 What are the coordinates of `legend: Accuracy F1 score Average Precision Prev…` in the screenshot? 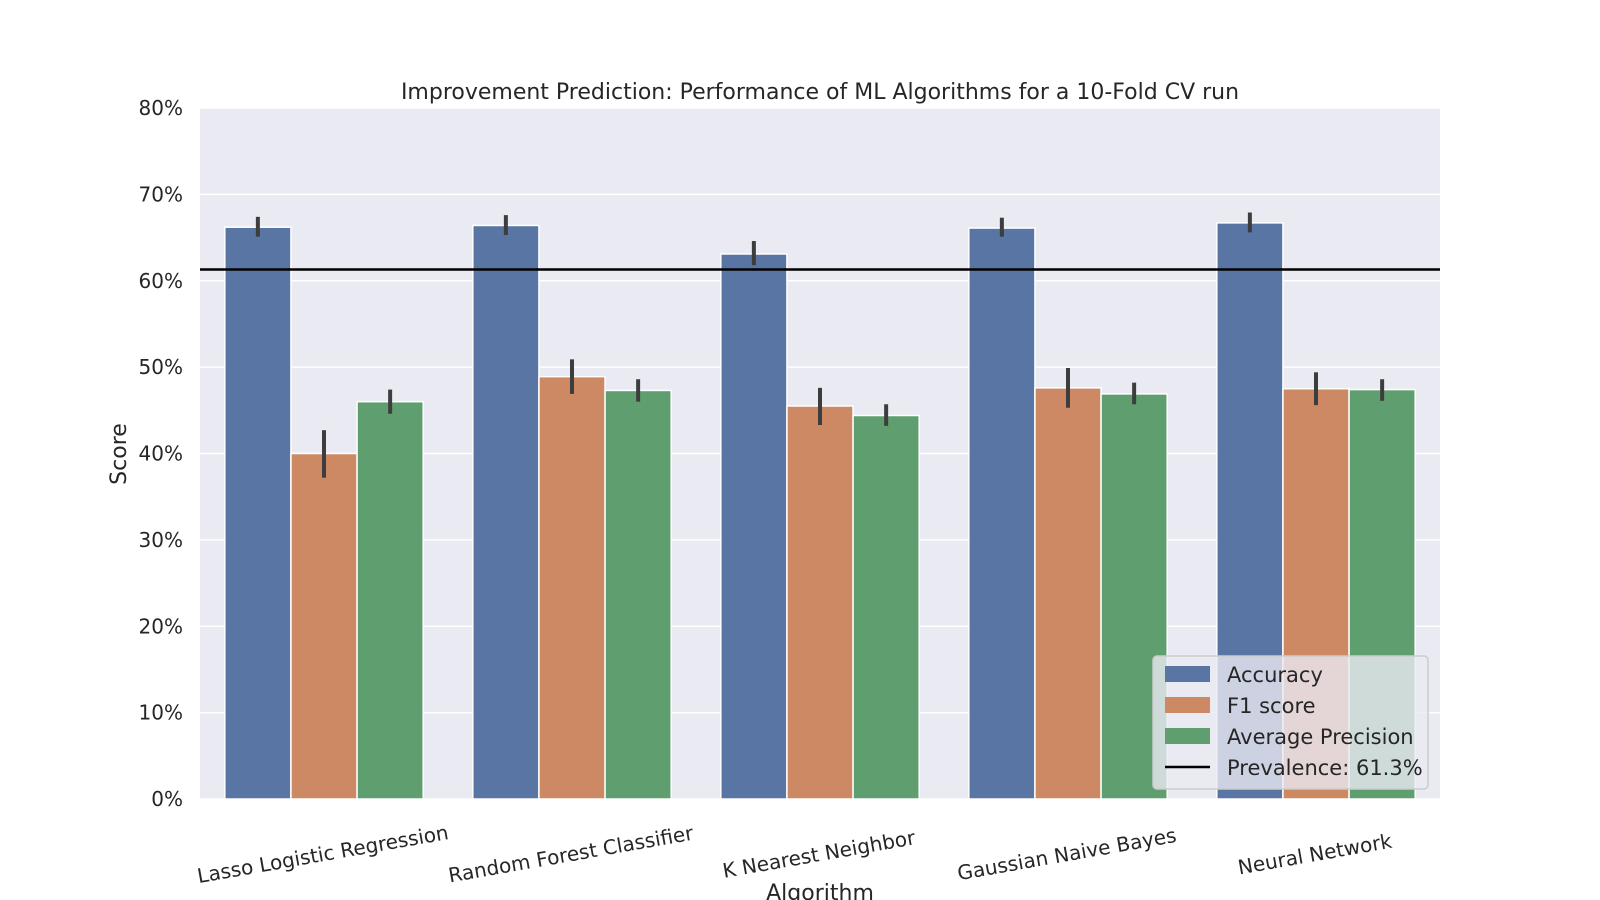 It's located at (1290, 722).